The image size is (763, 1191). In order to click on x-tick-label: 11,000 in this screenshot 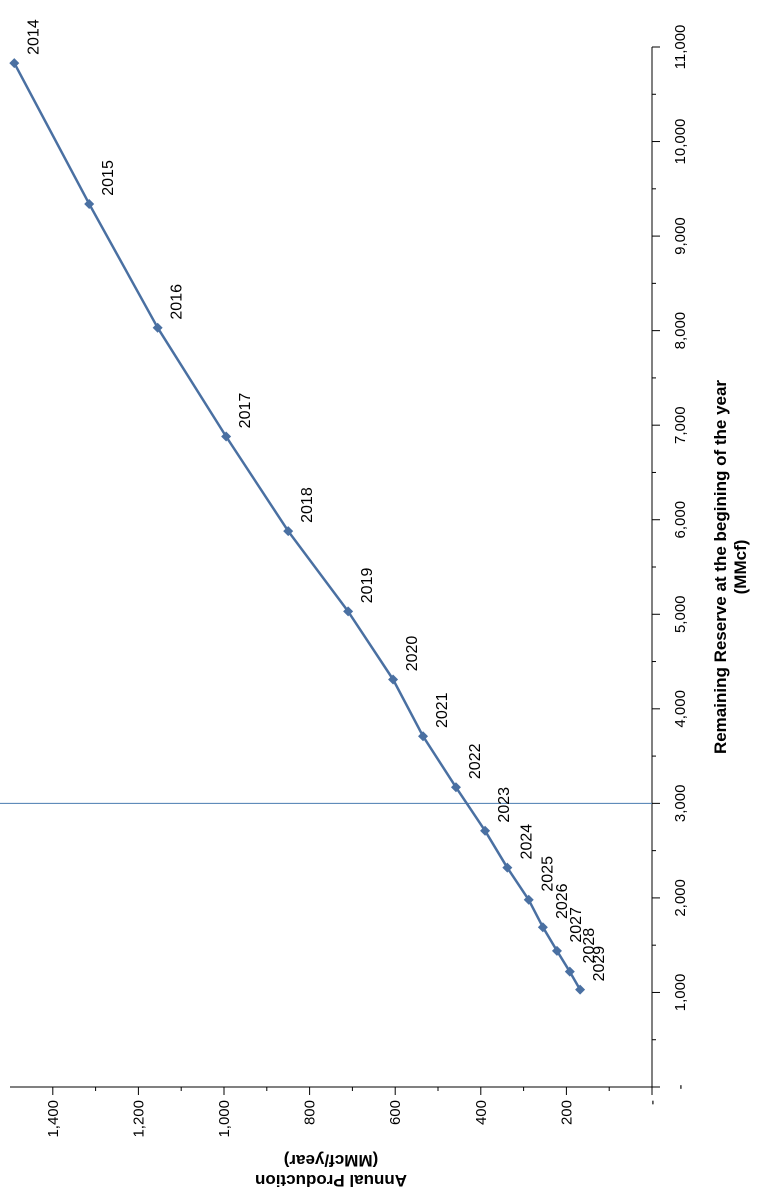, I will do `click(680, 47)`.